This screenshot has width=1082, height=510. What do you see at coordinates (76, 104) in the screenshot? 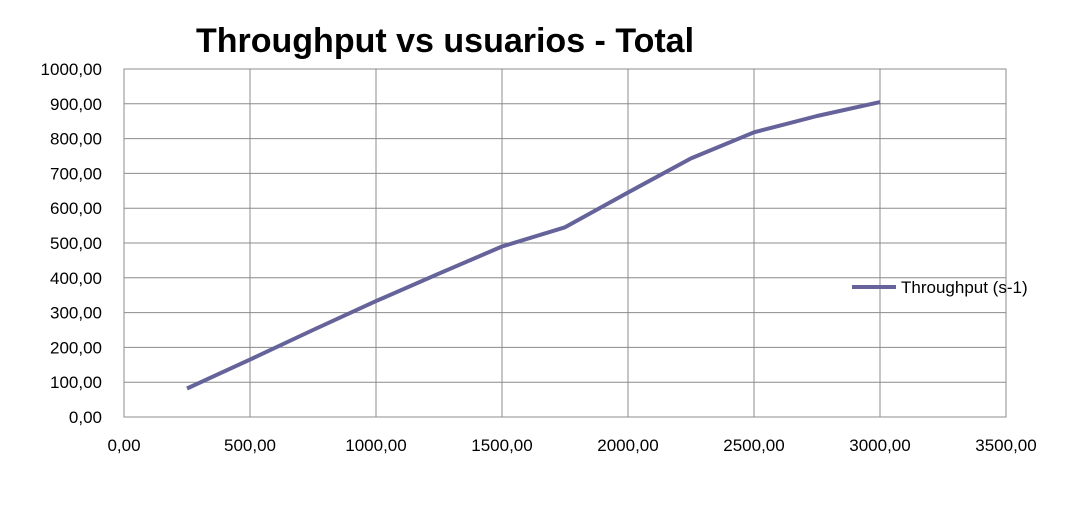
I see `y-tick-label: 900,00` at bounding box center [76, 104].